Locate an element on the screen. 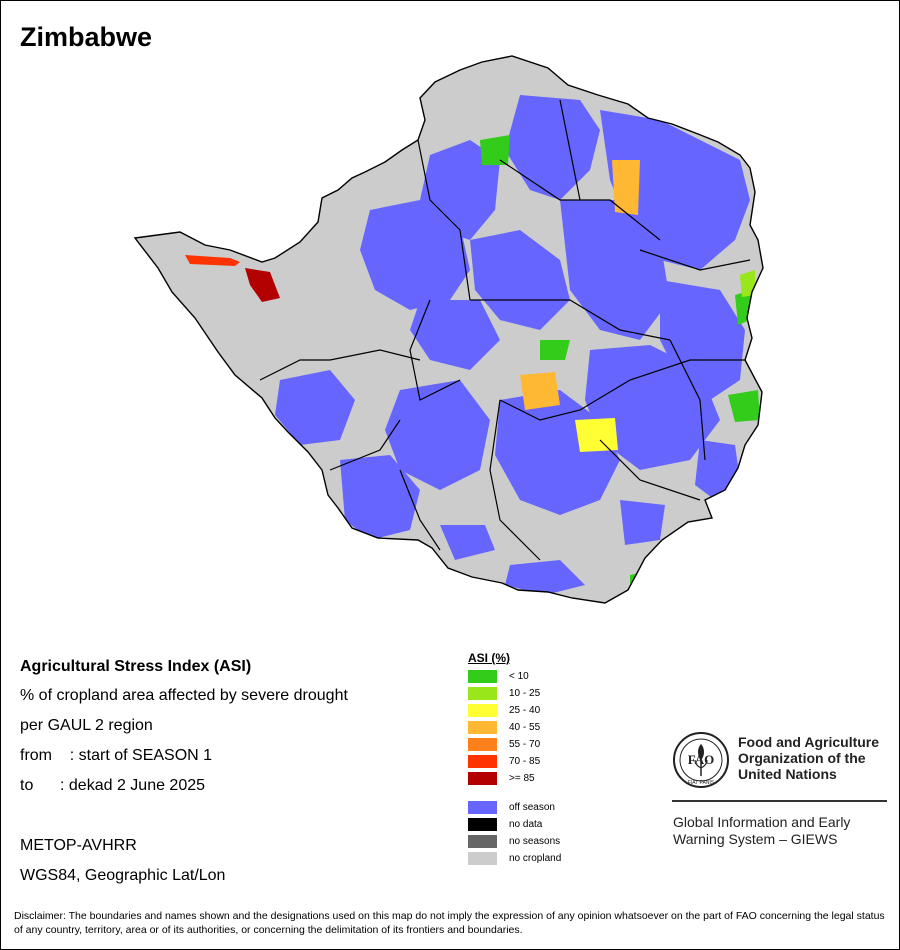  info-index-name: Agricultural Stress Index (ASI) is located at coordinates (136, 666).